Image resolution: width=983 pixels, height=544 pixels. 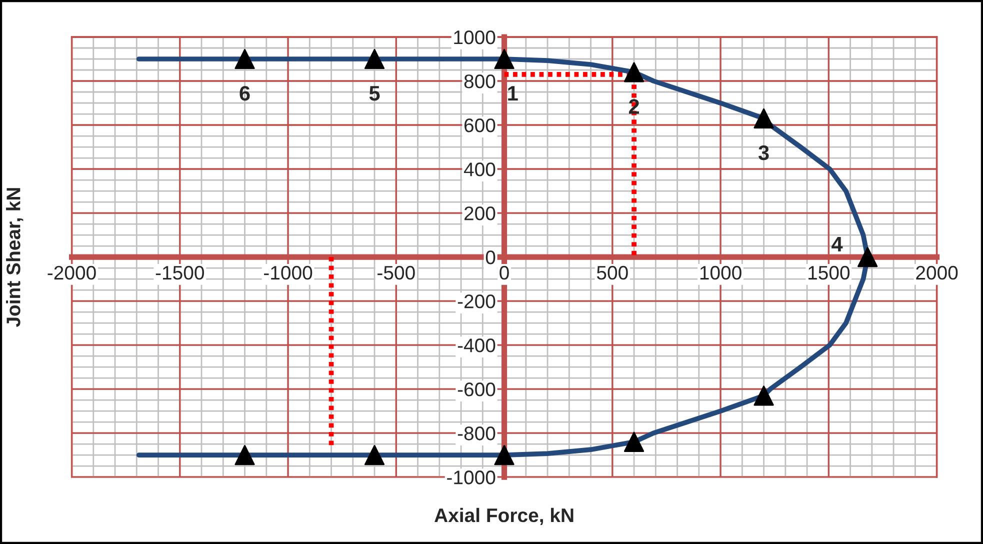 What do you see at coordinates (288, 273) in the screenshot?
I see `x-tick-label: -1000` at bounding box center [288, 273].